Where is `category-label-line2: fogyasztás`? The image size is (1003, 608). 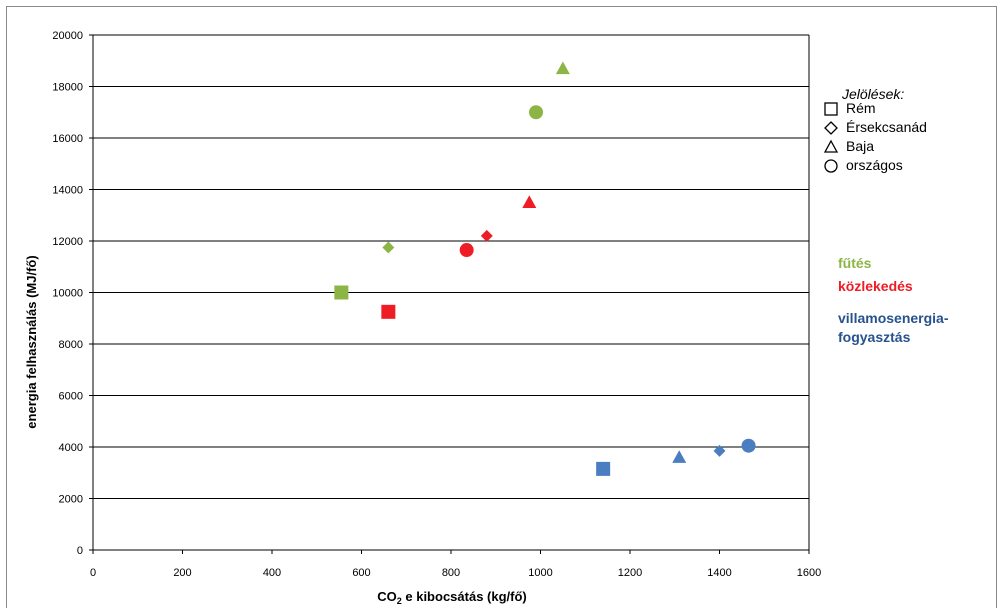 category-label-line2: fogyasztás is located at coordinates (874, 337).